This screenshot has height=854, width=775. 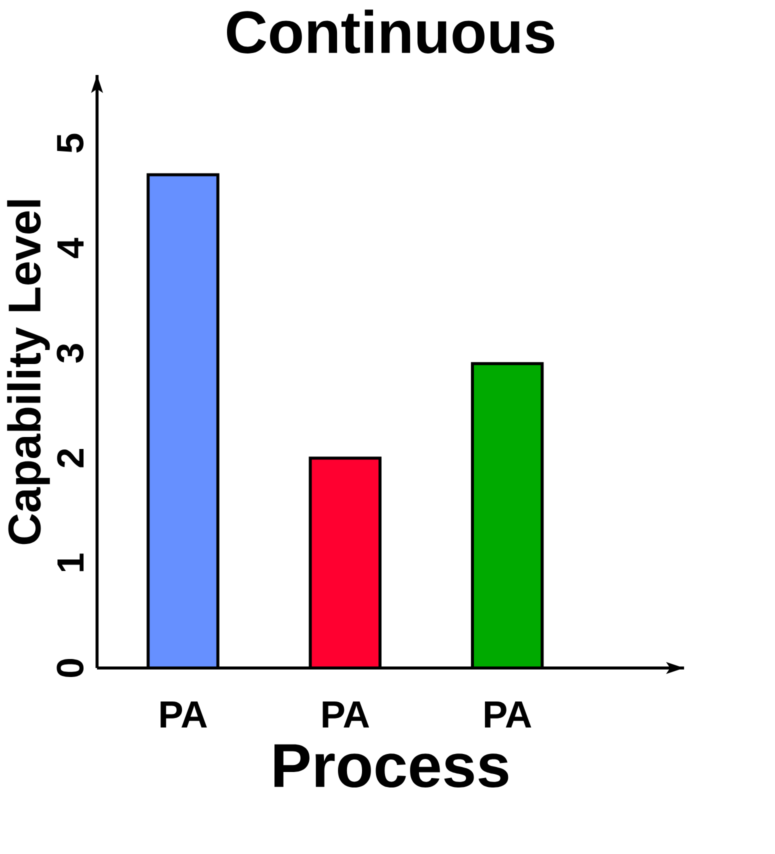 I want to click on chart-title: Continuous, so click(x=390, y=32).